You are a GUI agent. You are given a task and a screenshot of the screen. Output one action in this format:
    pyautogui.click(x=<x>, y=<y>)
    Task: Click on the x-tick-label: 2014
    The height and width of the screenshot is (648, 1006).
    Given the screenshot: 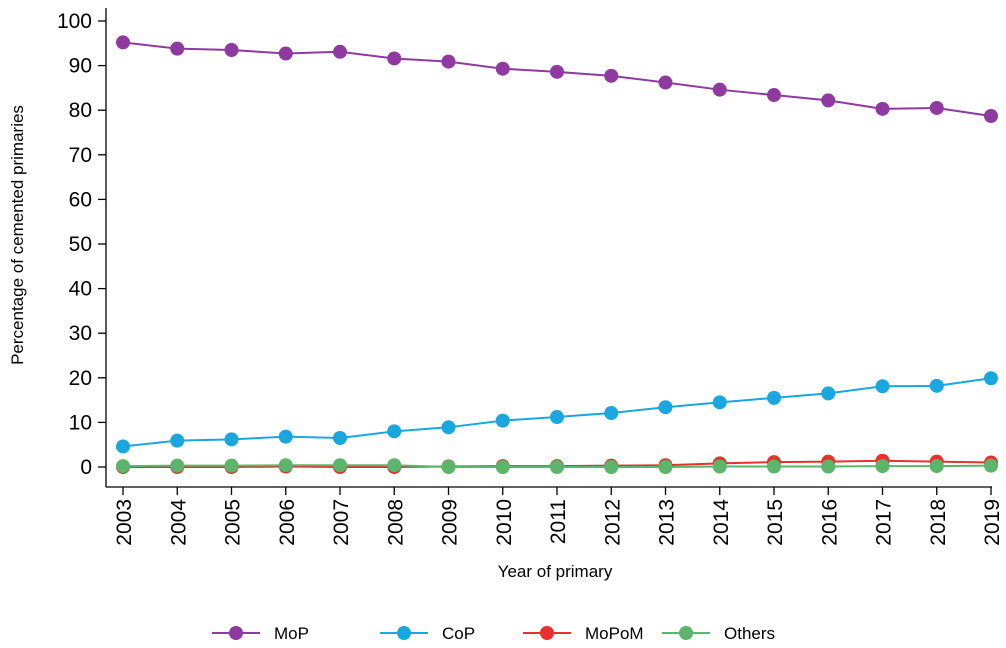 What is the action you would take?
    pyautogui.click(x=721, y=522)
    